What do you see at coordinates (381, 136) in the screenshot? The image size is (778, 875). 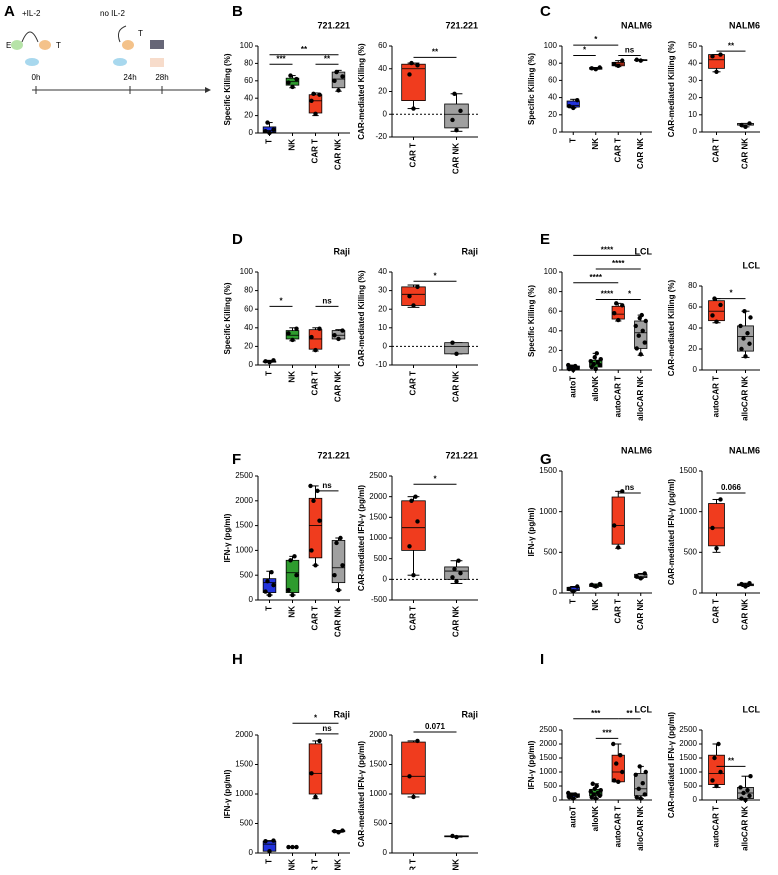 I see `y-tick-label: -20` at bounding box center [381, 136].